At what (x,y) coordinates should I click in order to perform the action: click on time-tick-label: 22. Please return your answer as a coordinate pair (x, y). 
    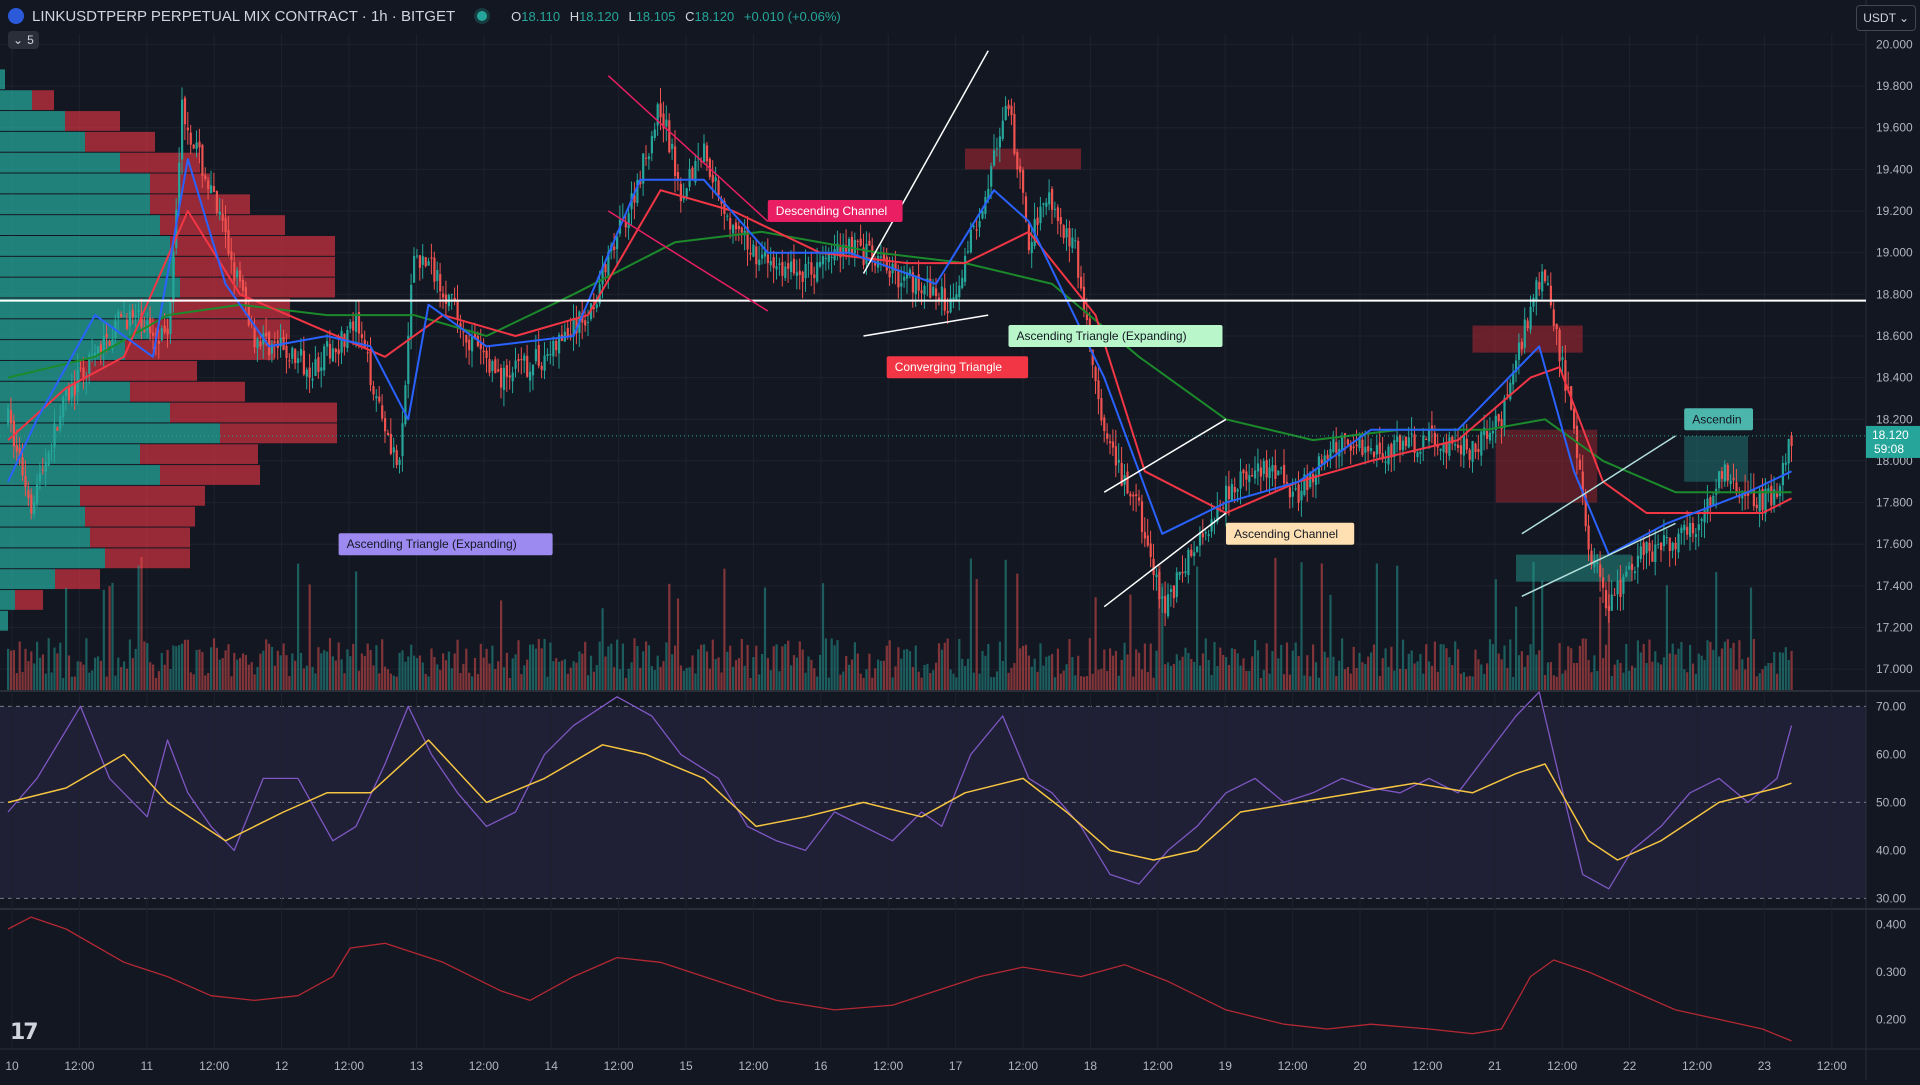
    Looking at the image, I should click on (1630, 1066).